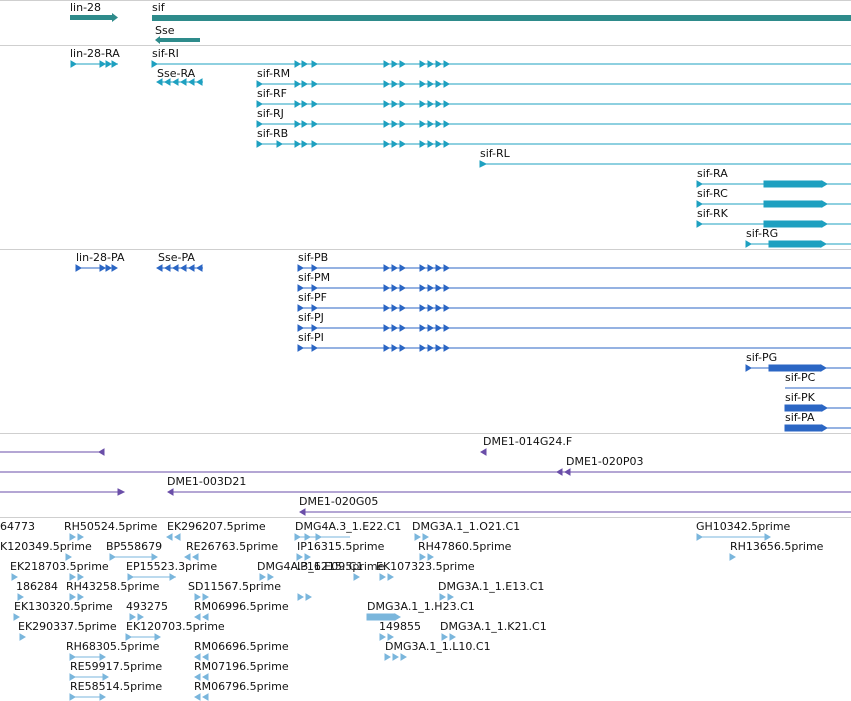 The width and height of the screenshot is (851, 701). What do you see at coordinates (158, 7) in the screenshot?
I see `gene-label: sif` at bounding box center [158, 7].